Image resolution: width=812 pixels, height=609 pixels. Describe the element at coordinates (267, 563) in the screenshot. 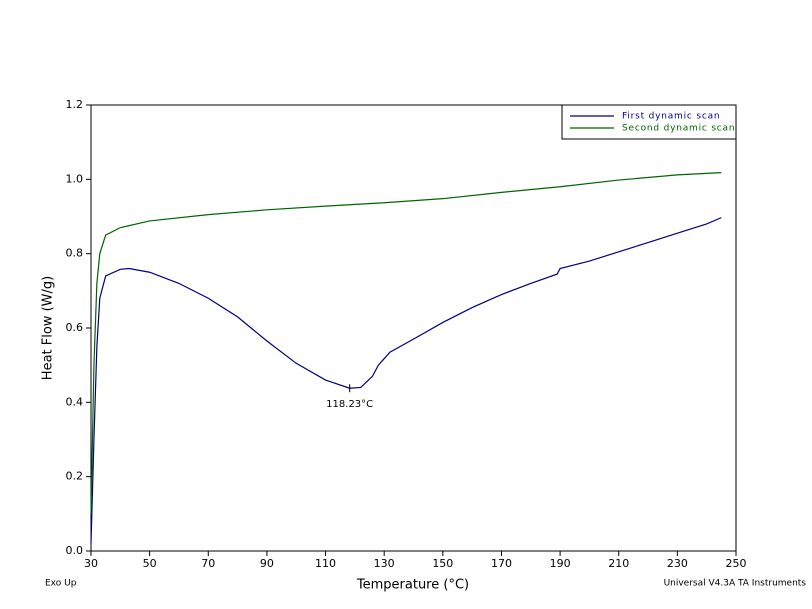

I see `x-tick-label: 90` at that location.